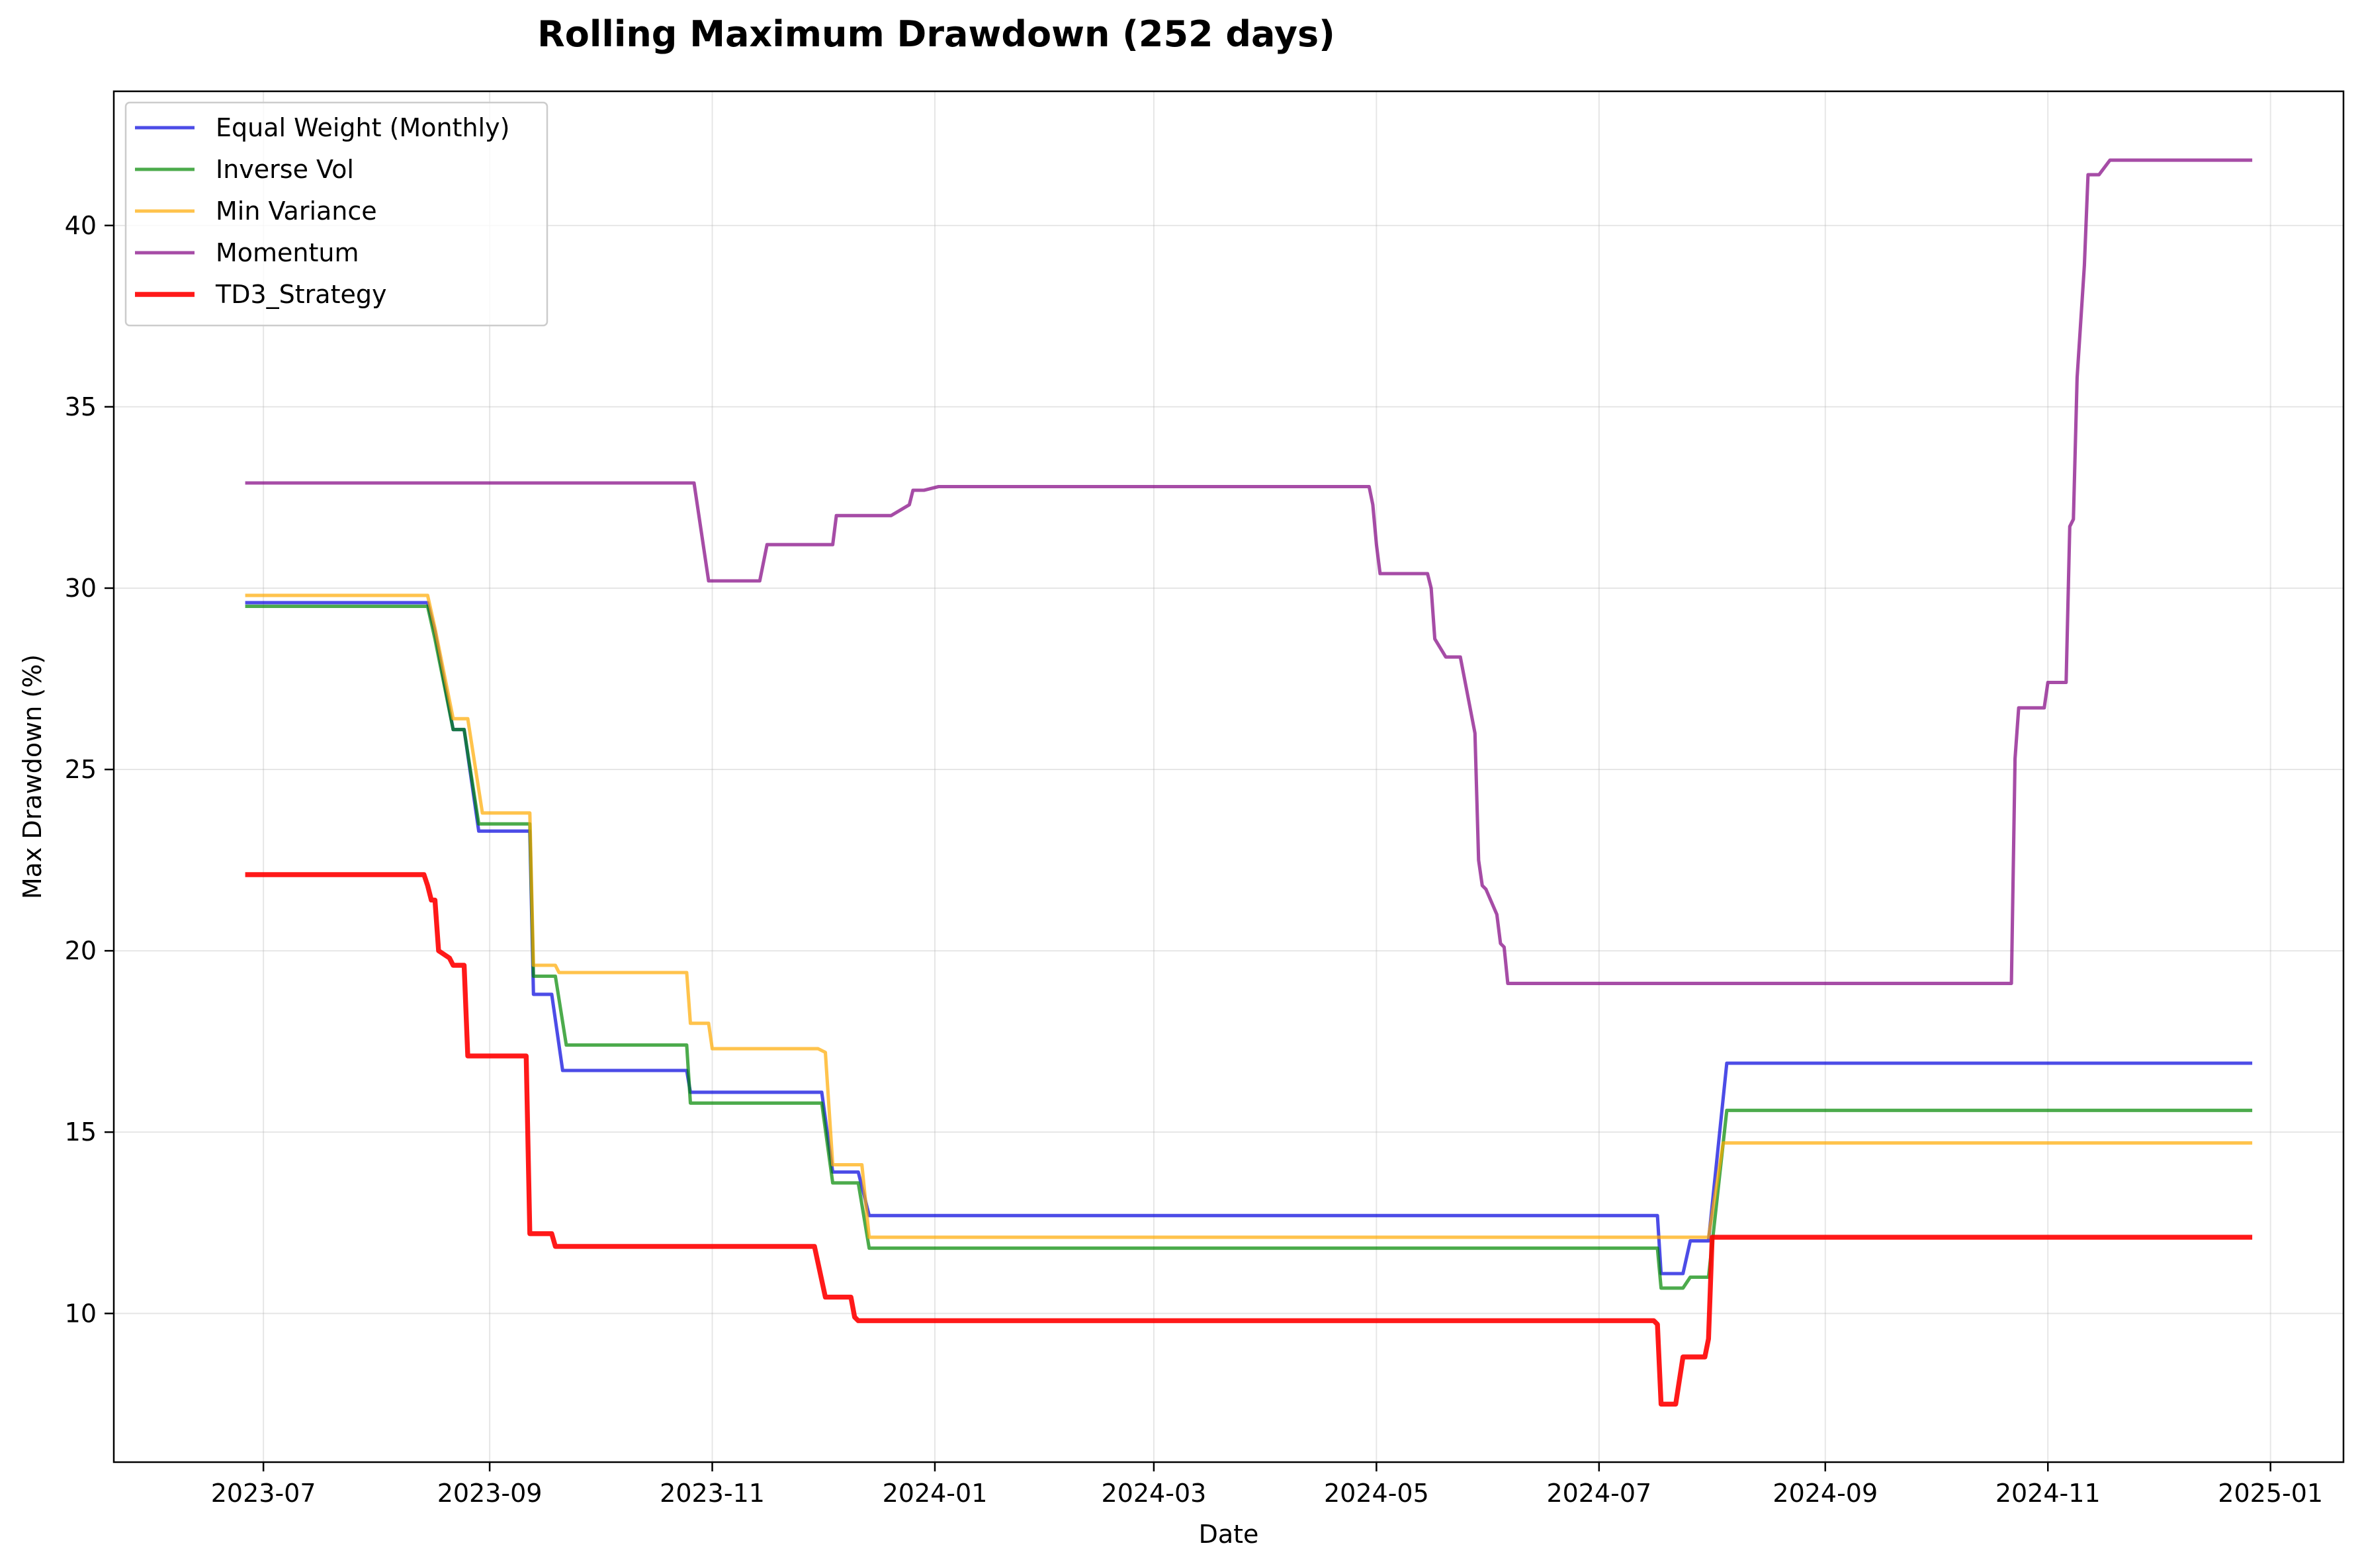 The width and height of the screenshot is (2362, 1568). I want to click on y-tick-label: 20, so click(81, 951).